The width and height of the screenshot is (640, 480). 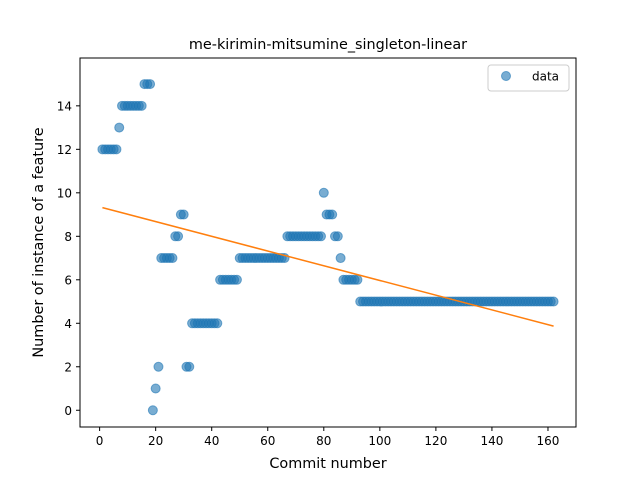 I want to click on x-tick-label: 160, so click(x=548, y=441).